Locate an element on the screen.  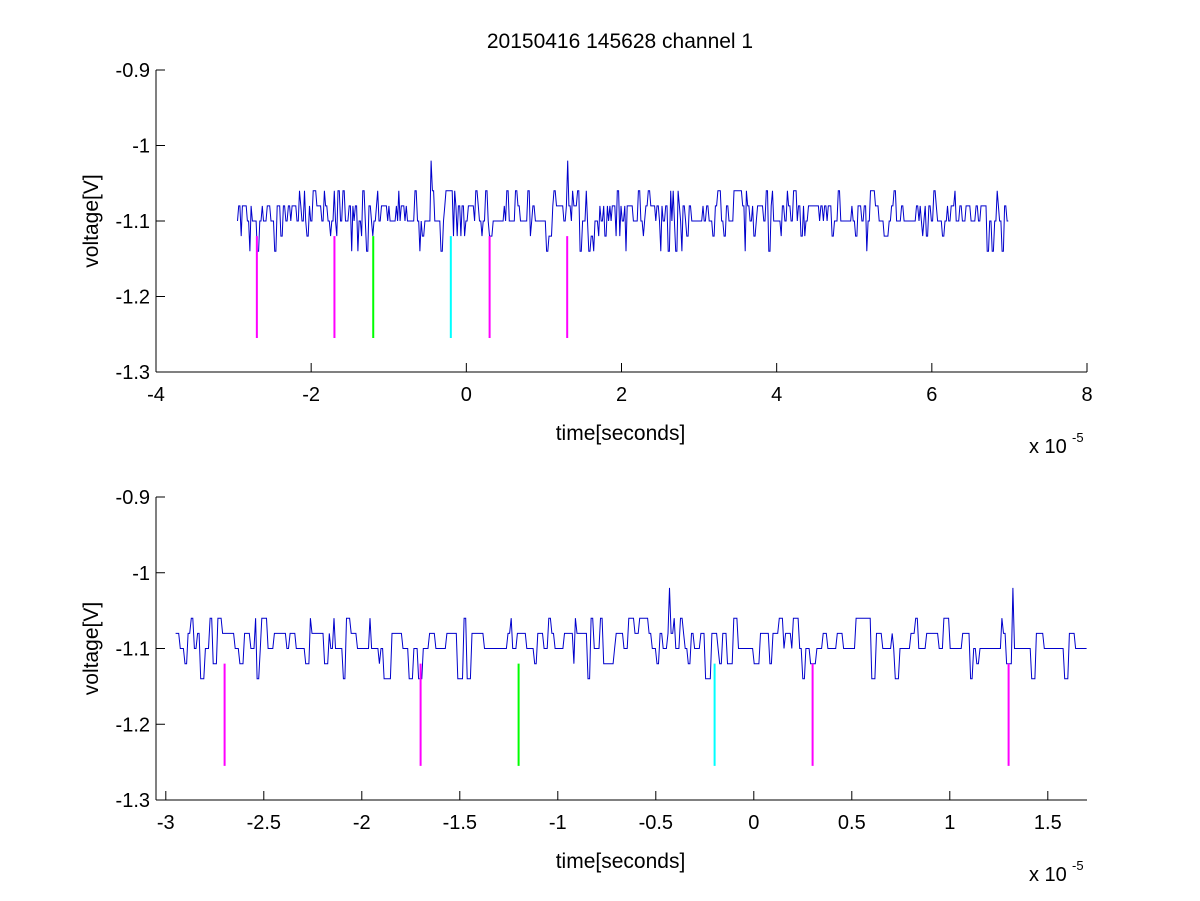
bottom-x-tick-label: -1 is located at coordinates (558, 823).